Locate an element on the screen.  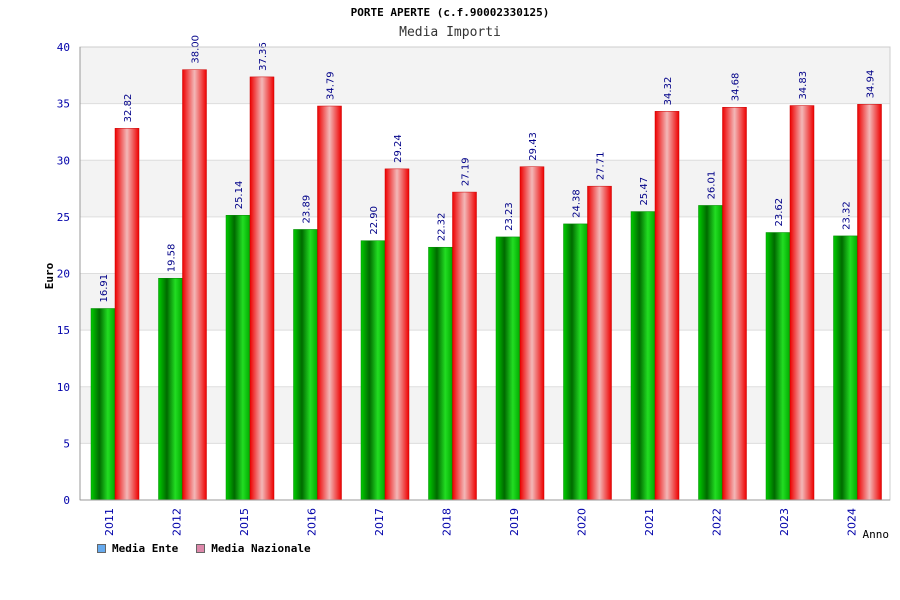
legend-label-ente: Media Ente is located at coordinates (145, 548).